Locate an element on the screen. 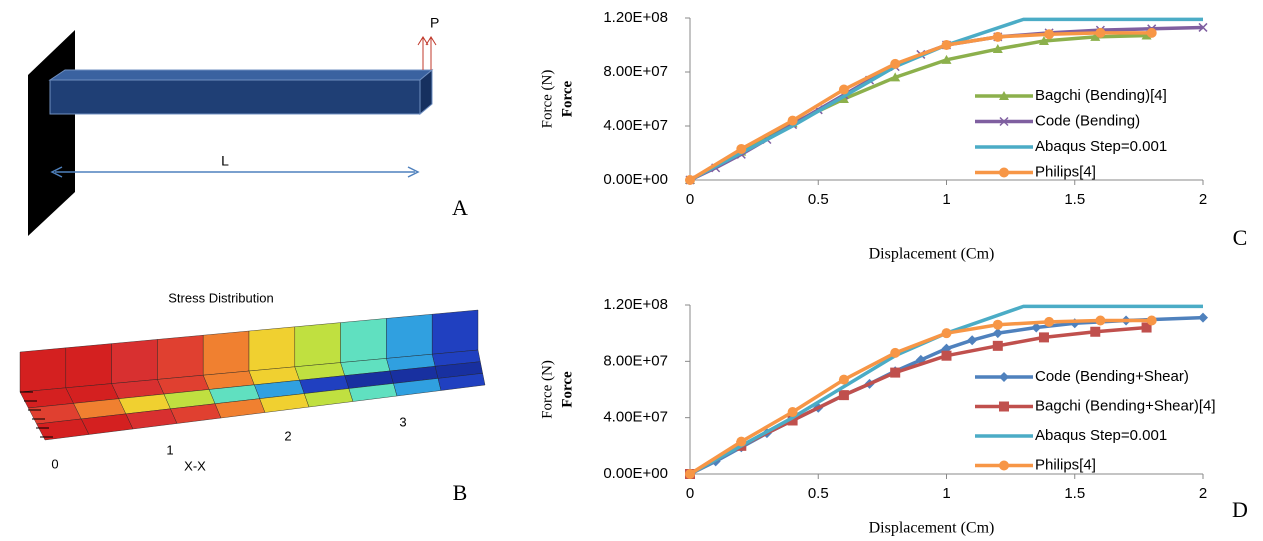 Image resolution: width=1263 pixels, height=541 pixels. panel-label: B is located at coordinates (460, 492).